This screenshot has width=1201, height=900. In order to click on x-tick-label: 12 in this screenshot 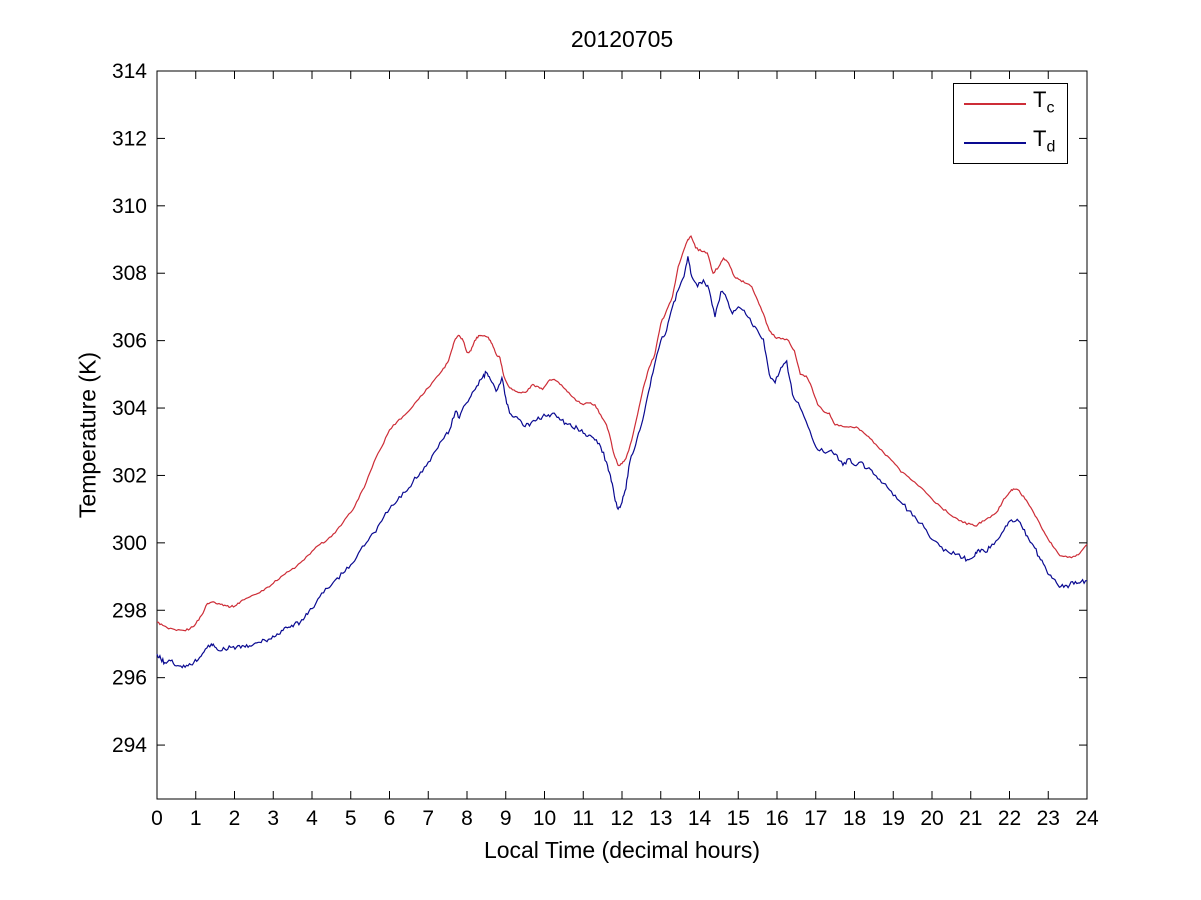, I will do `click(621, 818)`.